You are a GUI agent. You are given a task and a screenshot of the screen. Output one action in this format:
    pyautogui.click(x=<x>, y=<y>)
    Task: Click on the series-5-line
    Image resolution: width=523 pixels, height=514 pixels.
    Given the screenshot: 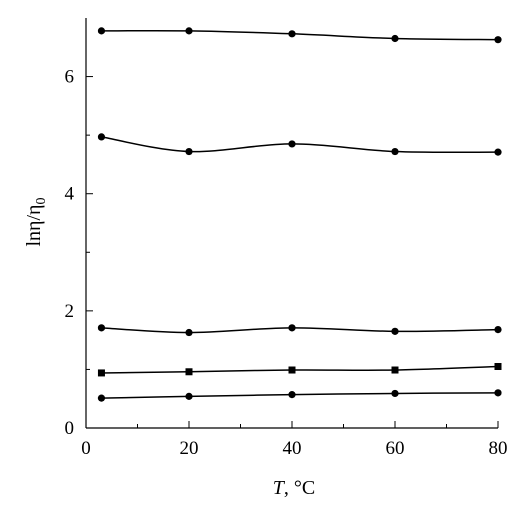 What is the action you would take?
    pyautogui.click(x=300, y=395)
    